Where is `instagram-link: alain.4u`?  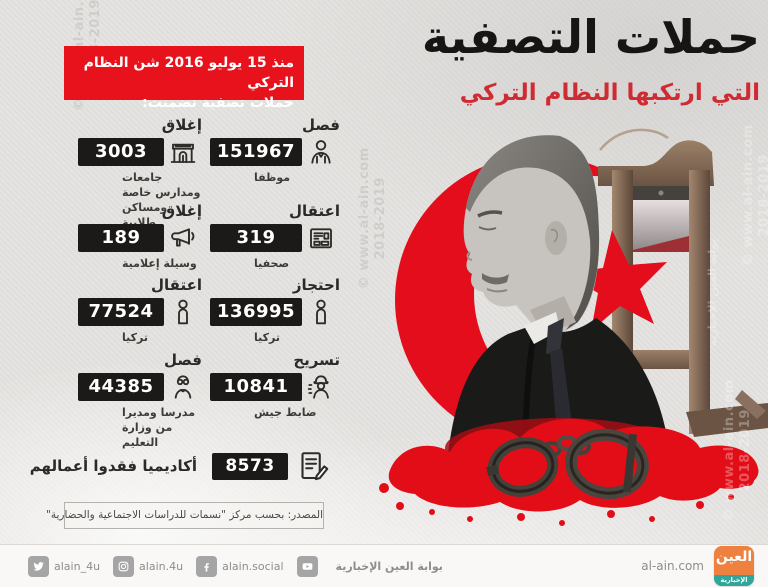
instagram-link: alain.4u is located at coordinates (148, 566).